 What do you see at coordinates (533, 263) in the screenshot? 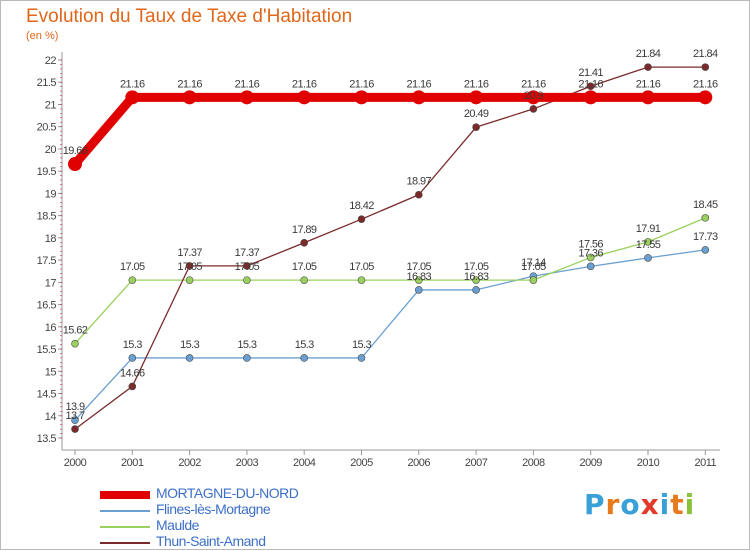
I see `data-label: 17.14` at bounding box center [533, 263].